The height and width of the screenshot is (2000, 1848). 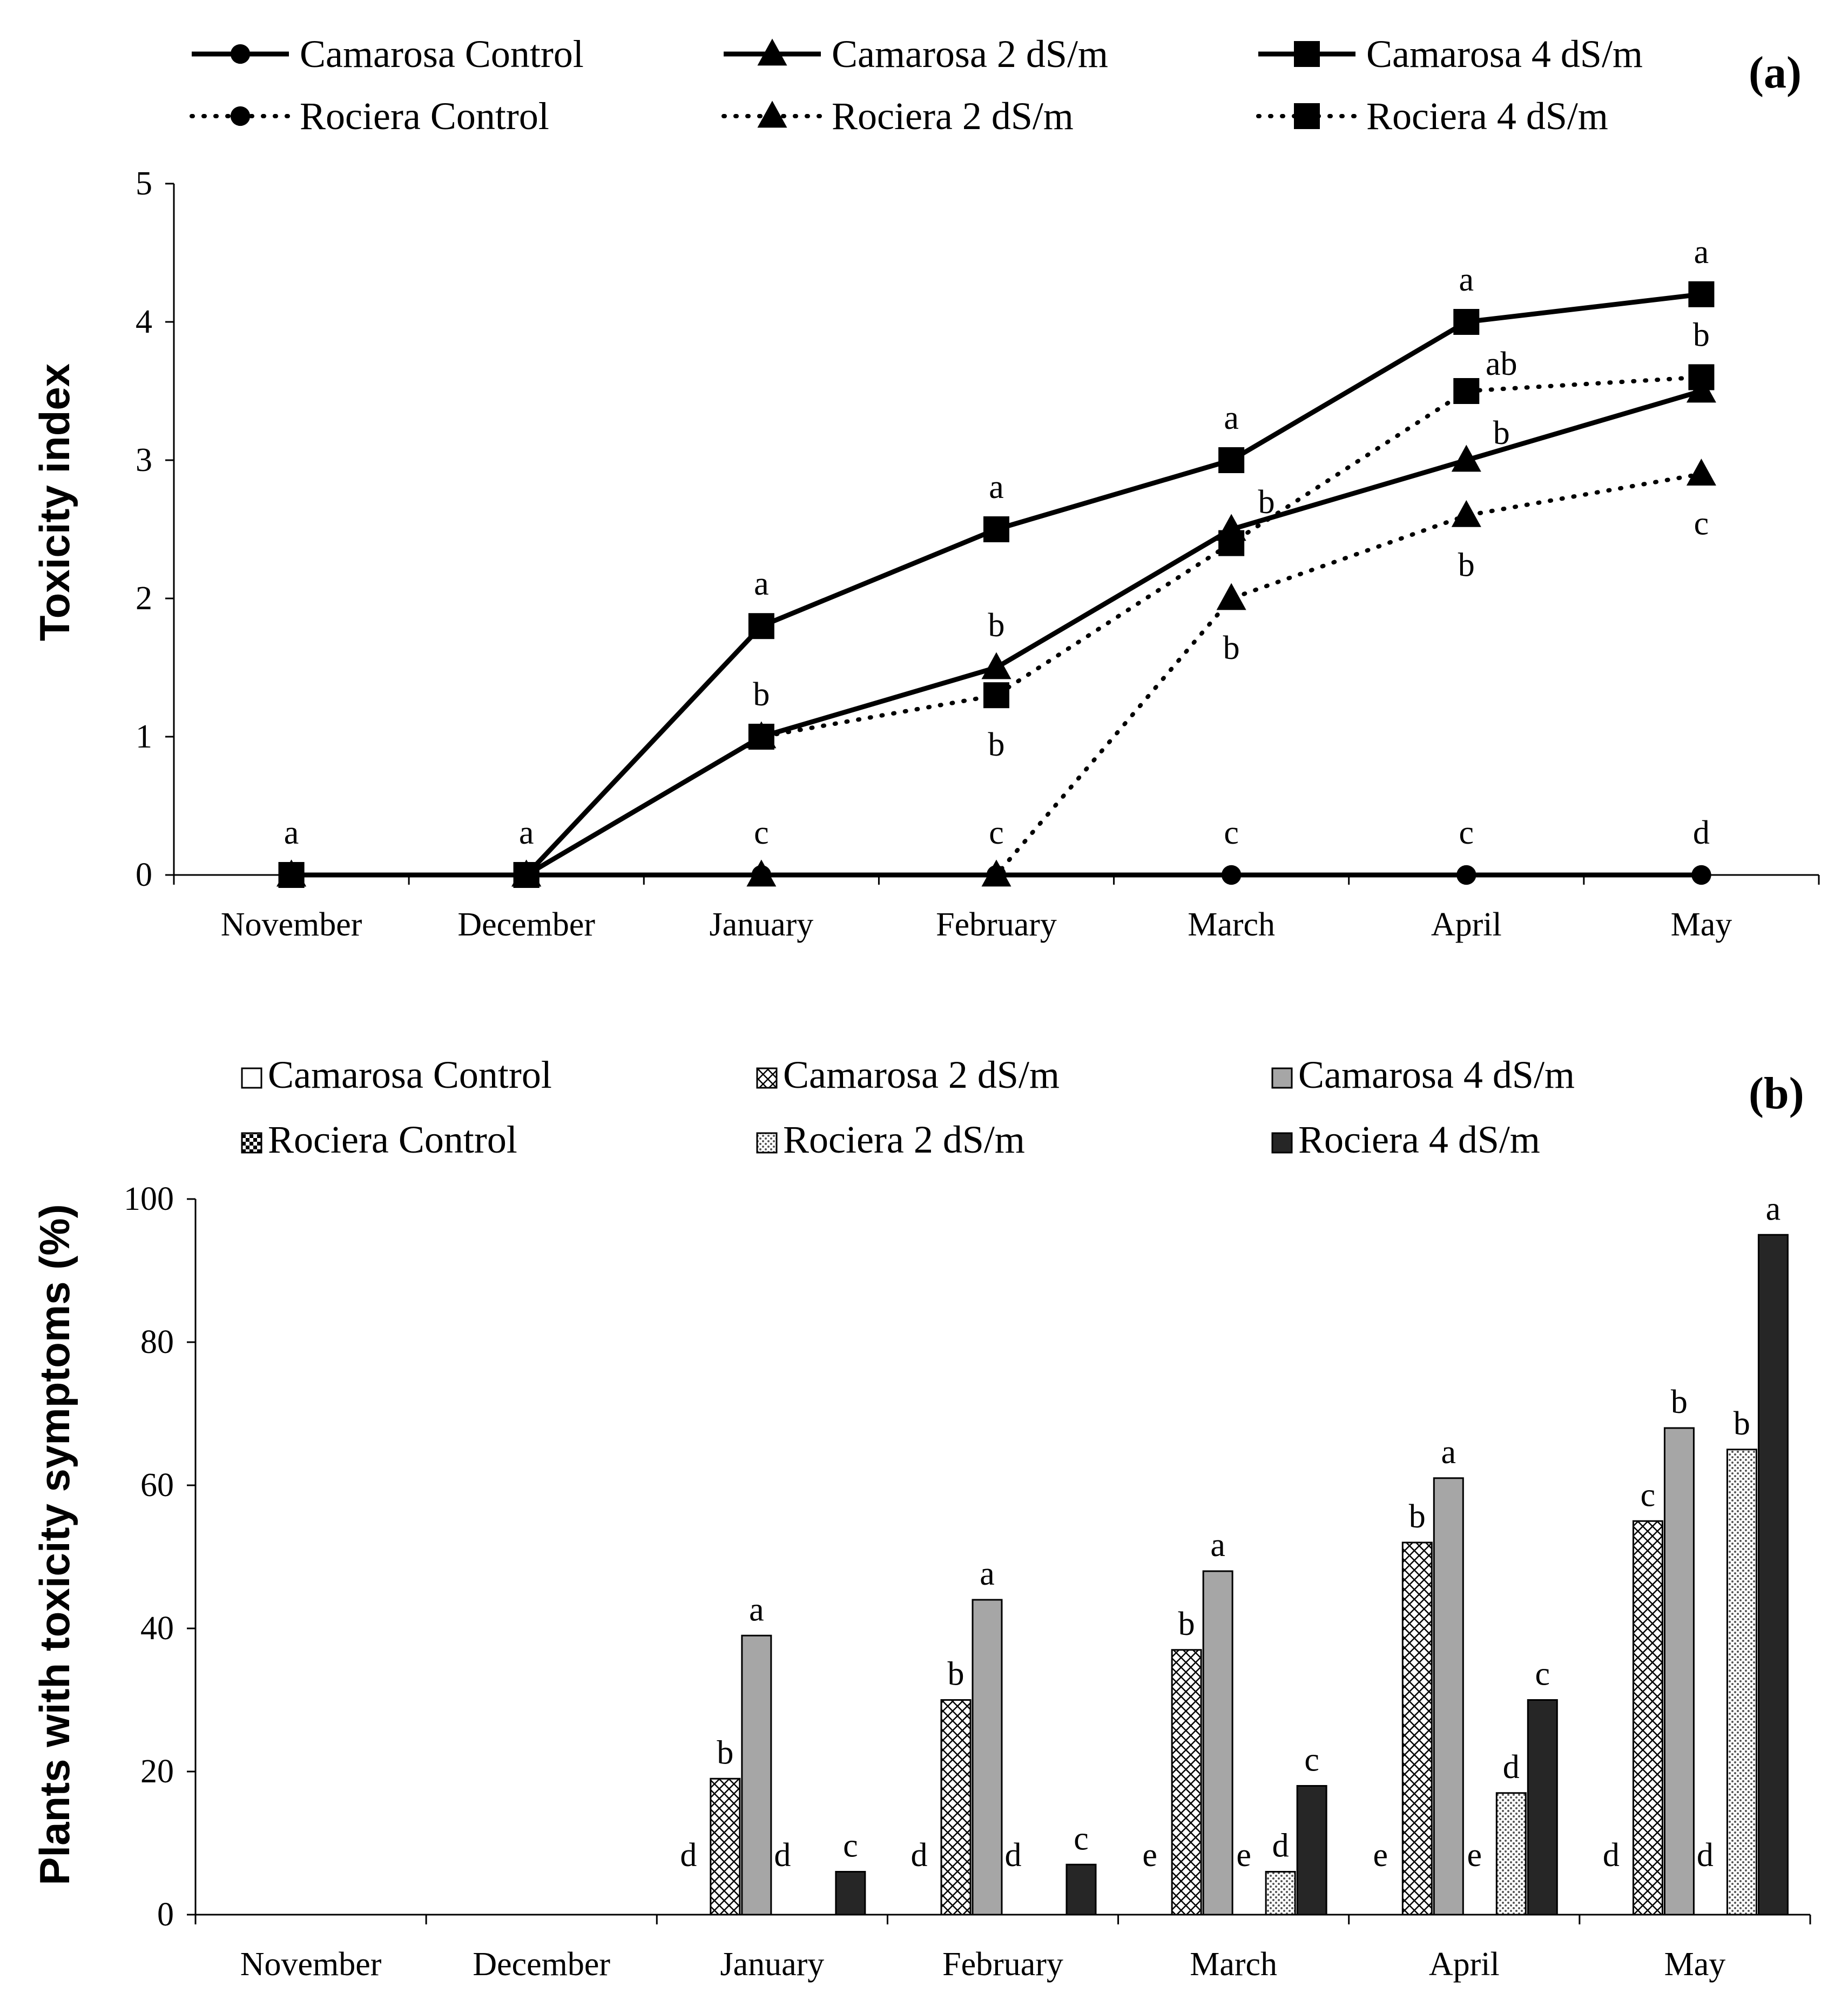 I want to click on legend-swatch-rociera-4-ds-m, so click(x=1282, y=1143).